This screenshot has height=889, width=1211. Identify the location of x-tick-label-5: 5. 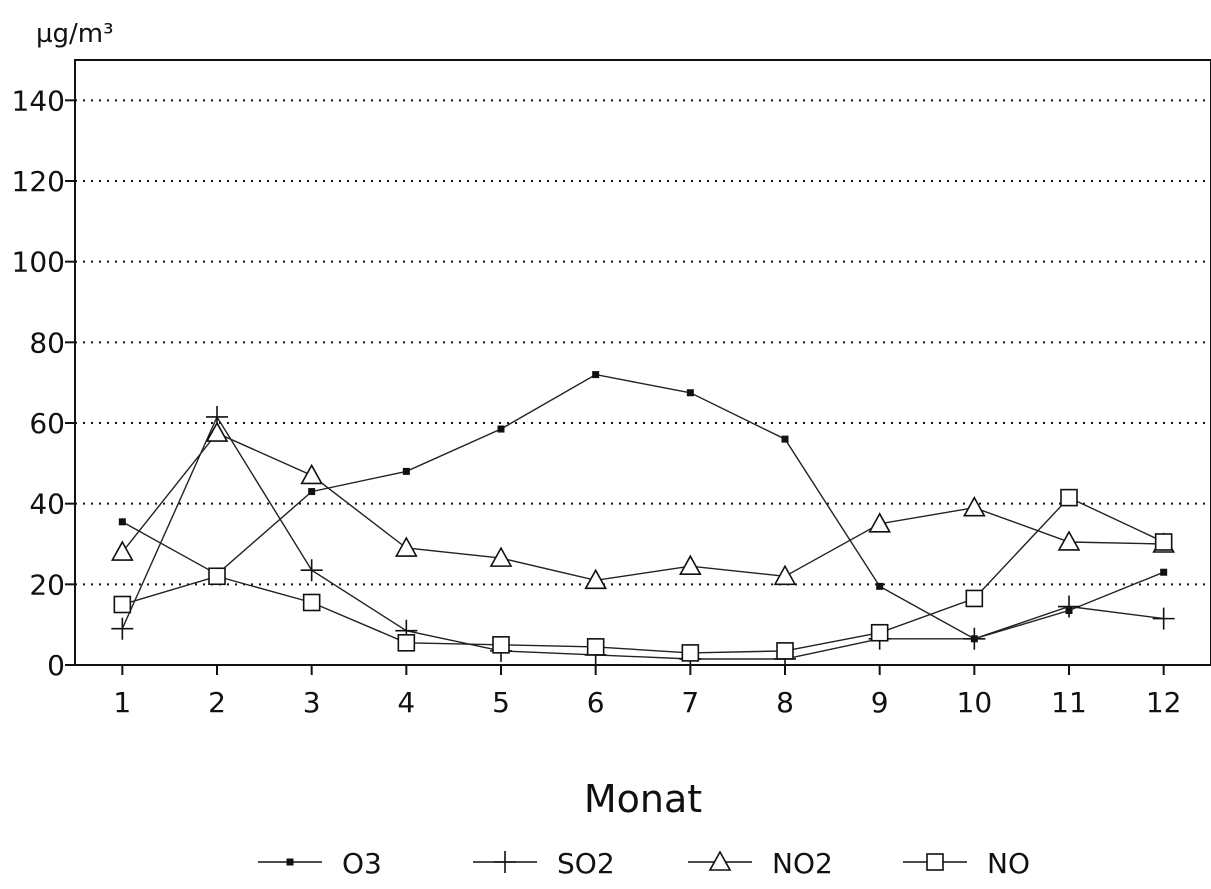
(501, 702).